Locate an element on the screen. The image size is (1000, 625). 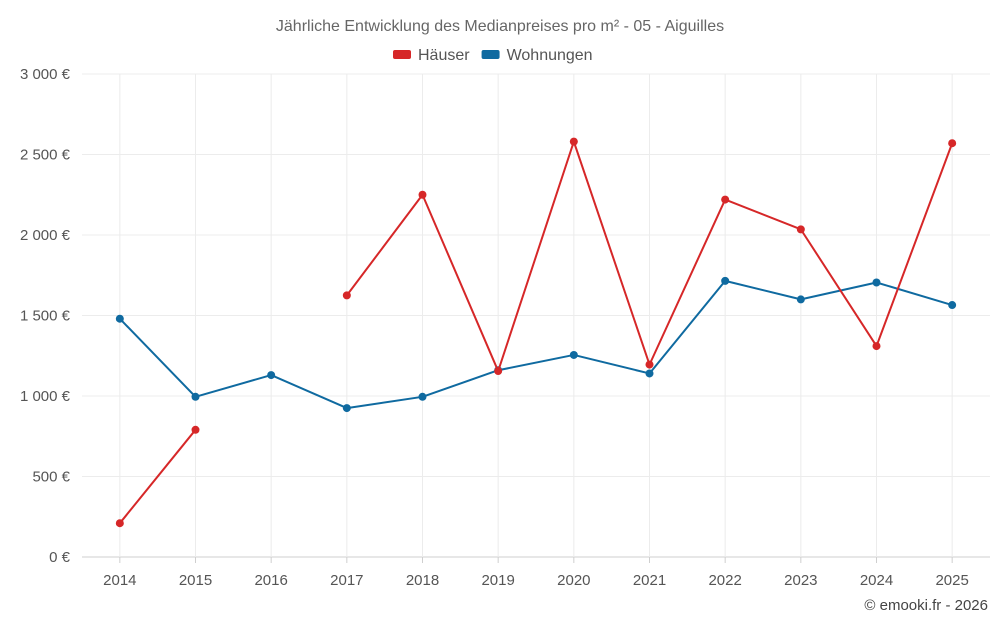
legend-item: Häuser is located at coordinates (431, 55).